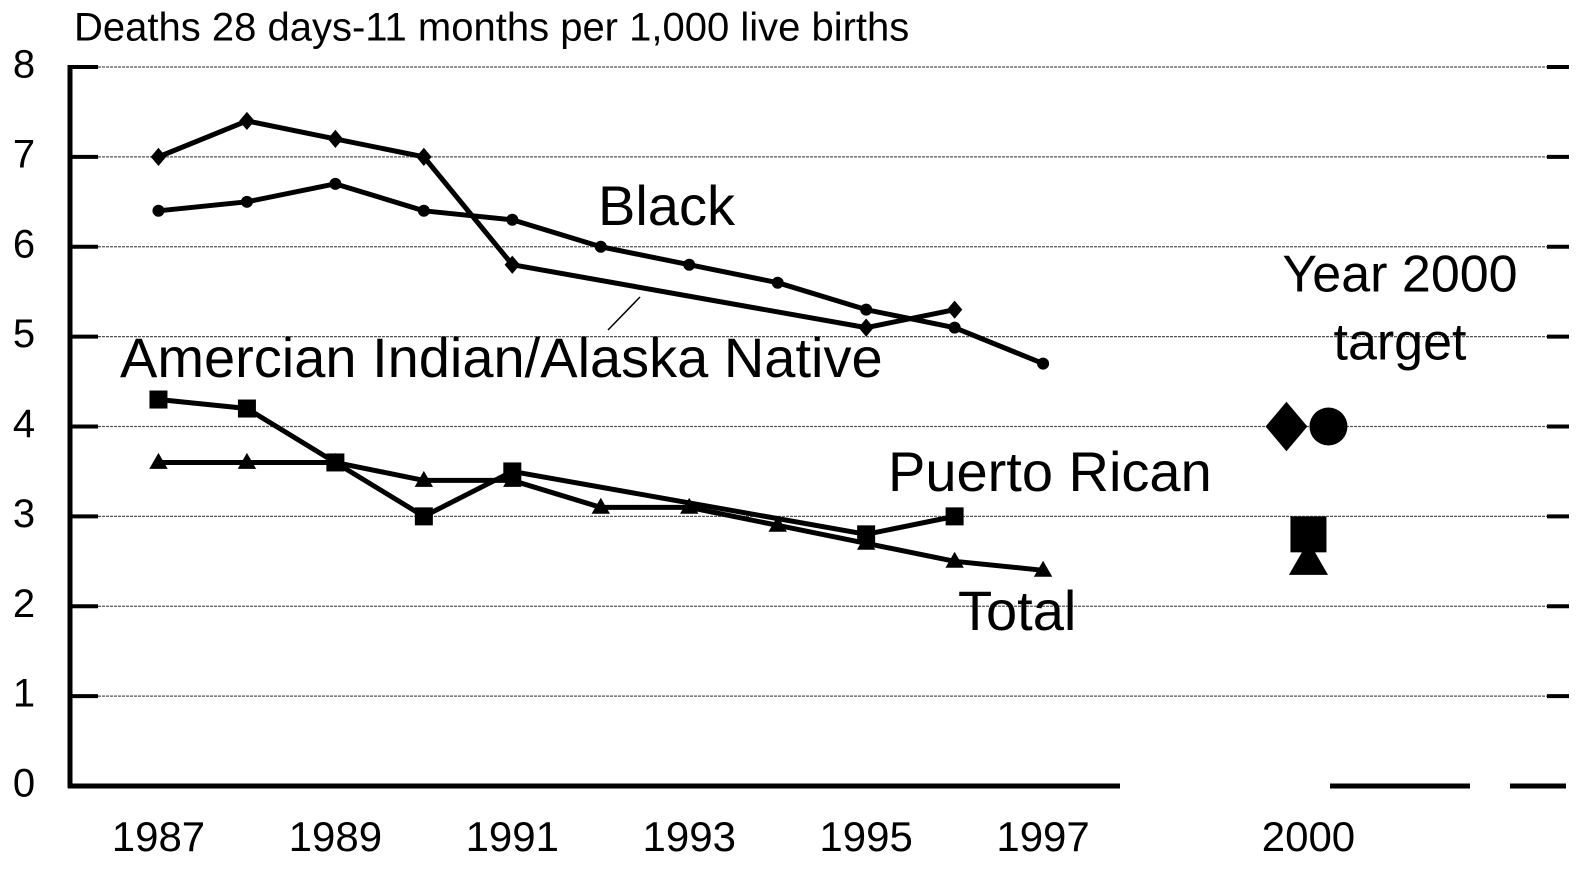  I want to click on y-tick-label: 2, so click(24, 604).